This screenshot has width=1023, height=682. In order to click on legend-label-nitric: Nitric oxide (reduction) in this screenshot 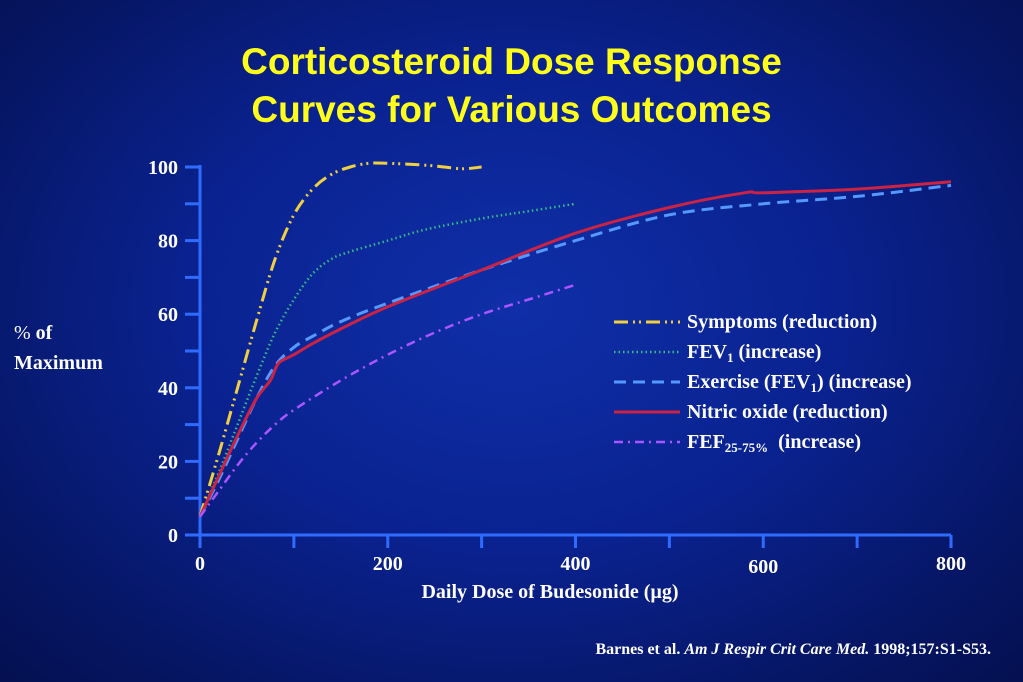, I will do `click(787, 412)`.